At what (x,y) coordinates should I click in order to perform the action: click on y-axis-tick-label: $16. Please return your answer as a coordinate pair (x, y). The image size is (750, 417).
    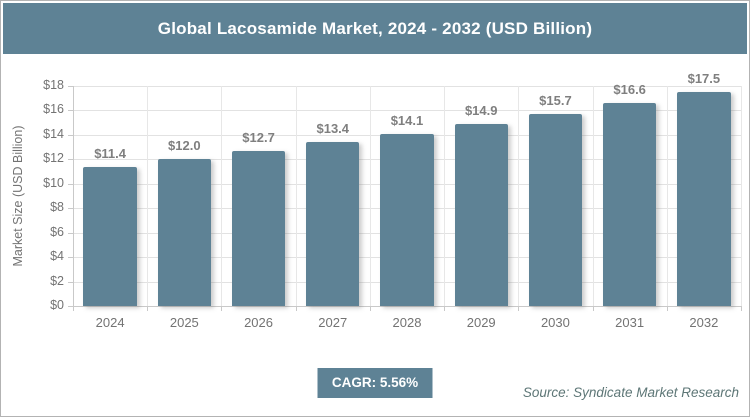
    Looking at the image, I should click on (53, 109).